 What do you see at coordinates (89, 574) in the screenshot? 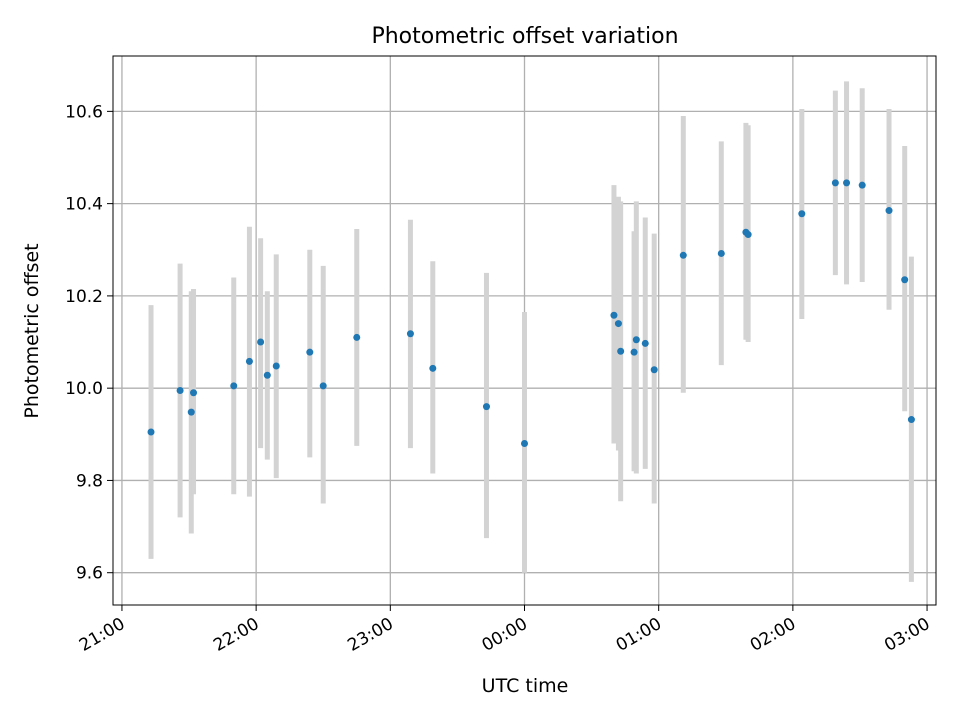
I see `y-tick-label: 9.6` at bounding box center [89, 574].